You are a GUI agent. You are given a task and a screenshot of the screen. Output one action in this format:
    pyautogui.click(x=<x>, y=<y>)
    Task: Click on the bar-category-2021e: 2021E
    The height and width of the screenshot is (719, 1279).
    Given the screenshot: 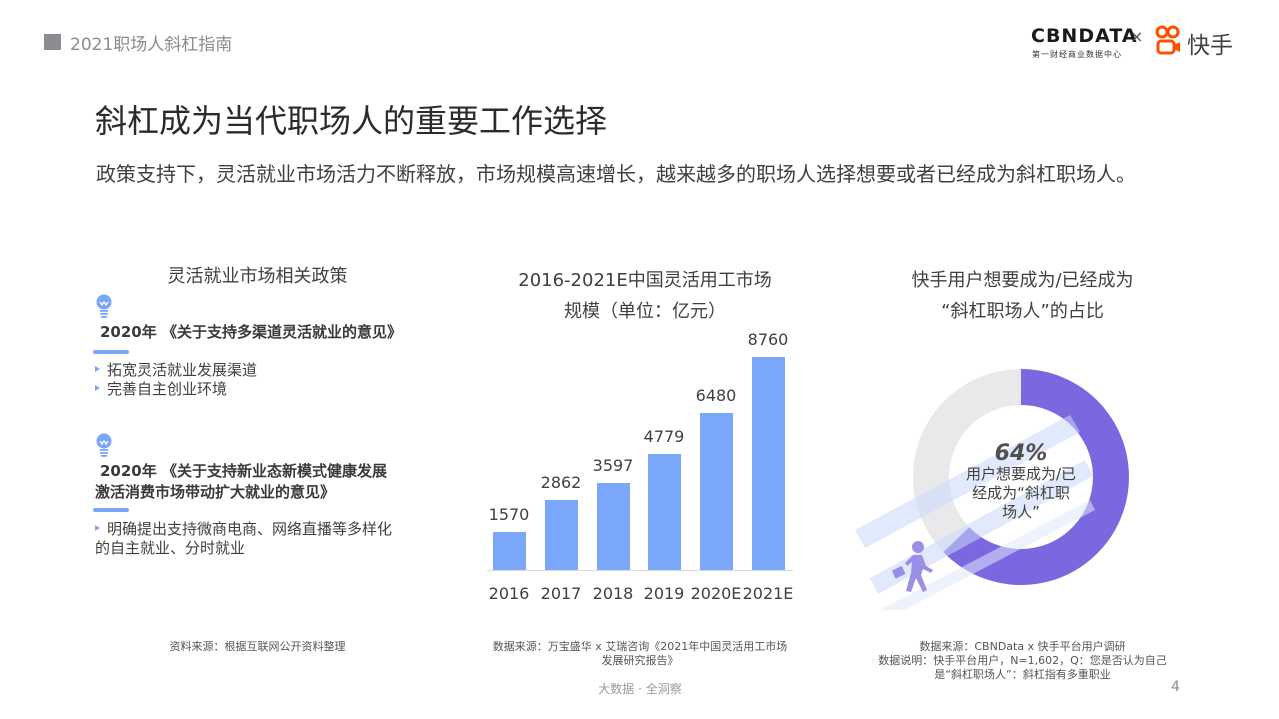 What is the action you would take?
    pyautogui.click(x=768, y=593)
    